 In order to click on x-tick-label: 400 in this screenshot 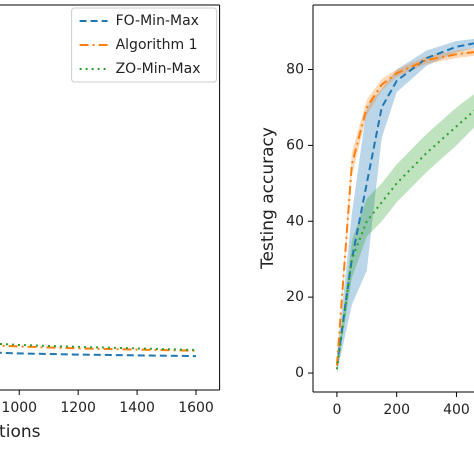, I will do `click(456, 410)`.